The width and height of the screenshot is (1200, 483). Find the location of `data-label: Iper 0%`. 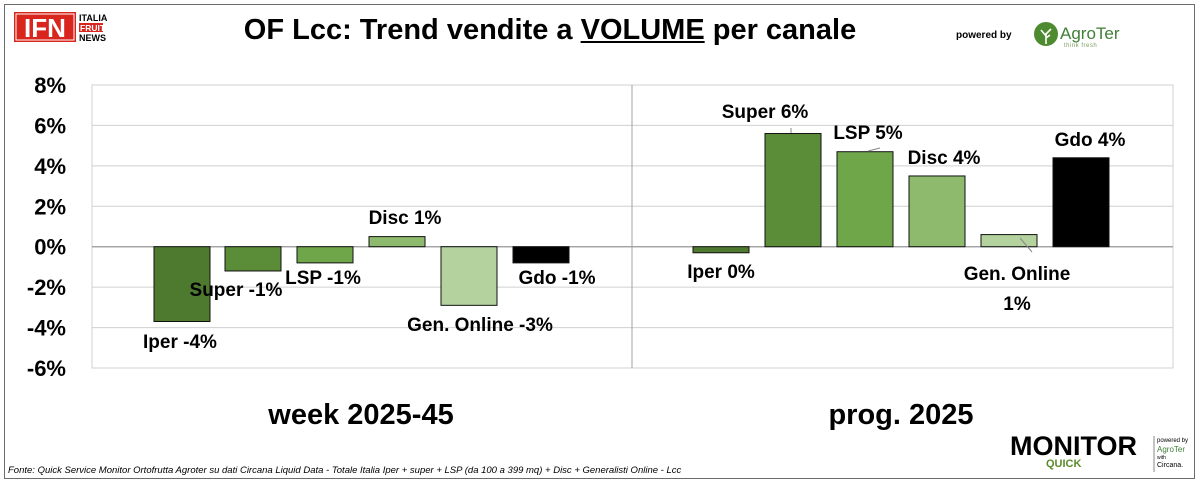

data-label: Iper 0% is located at coordinates (721, 272).